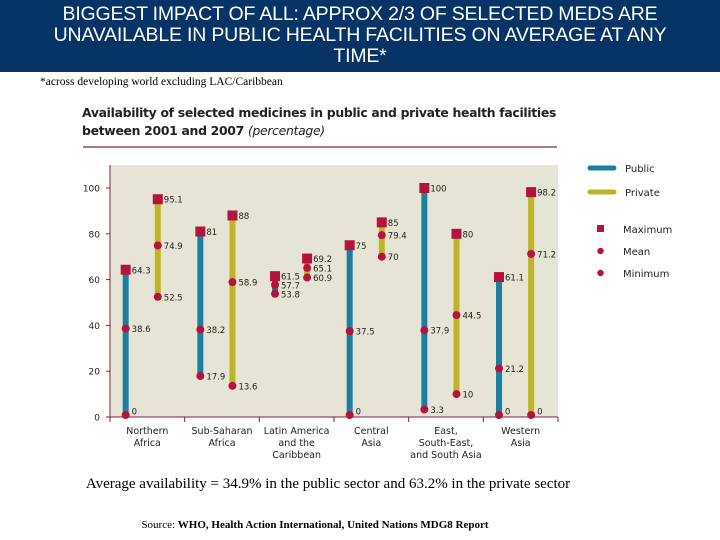 The width and height of the screenshot is (720, 540). I want to click on y-tick-label: 40, so click(95, 327).